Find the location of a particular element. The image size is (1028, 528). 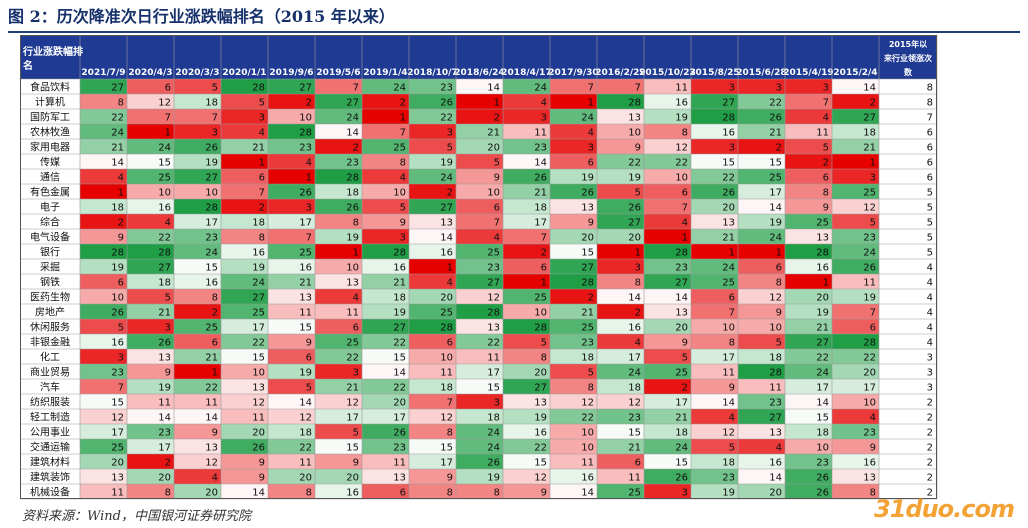

rank-value: 10 is located at coordinates (822, 448).